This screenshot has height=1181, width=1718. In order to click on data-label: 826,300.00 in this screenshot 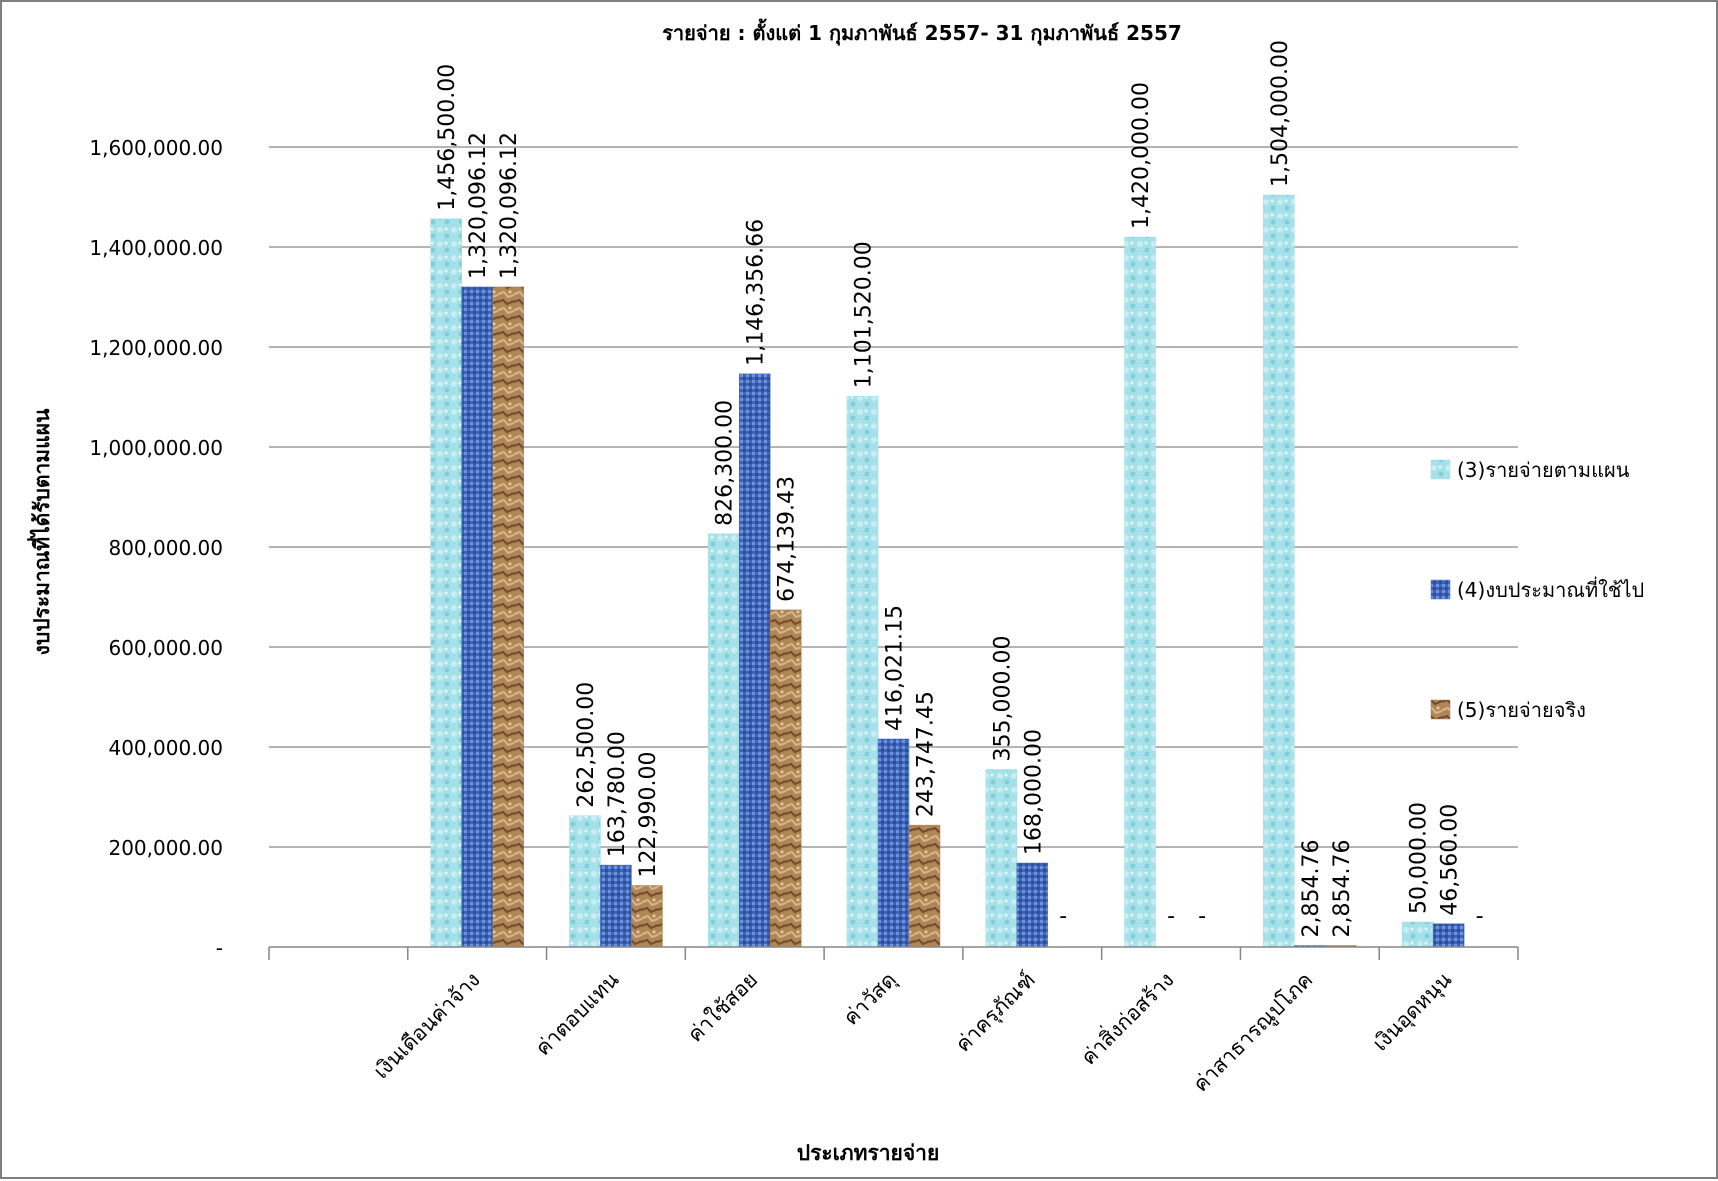, I will do `click(725, 463)`.